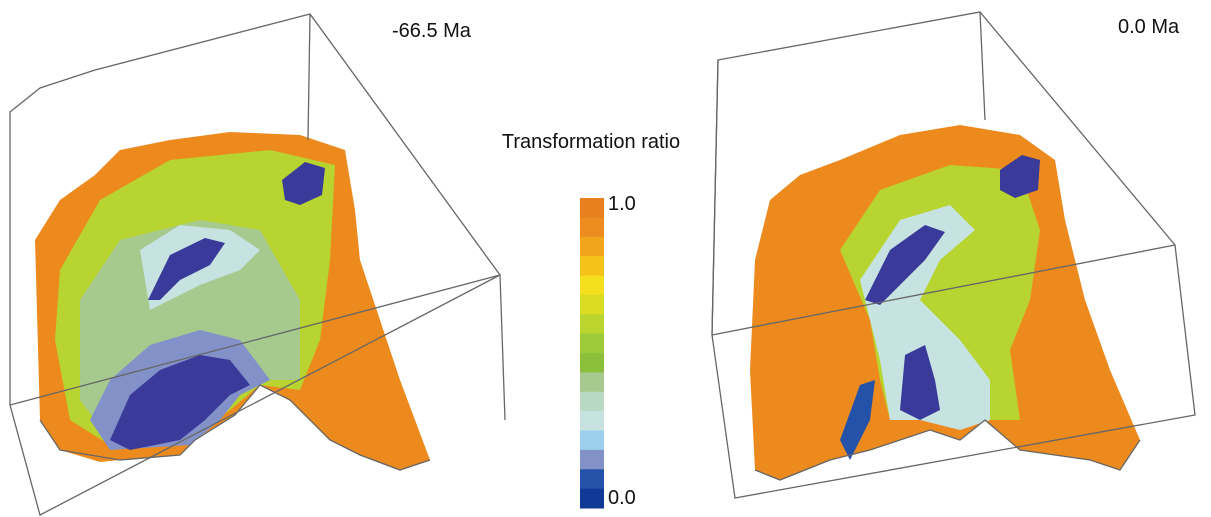 The width and height of the screenshot is (1211, 517). Describe the element at coordinates (591, 142) in the screenshot. I see `colorbar-title: Transformation ratio` at that location.